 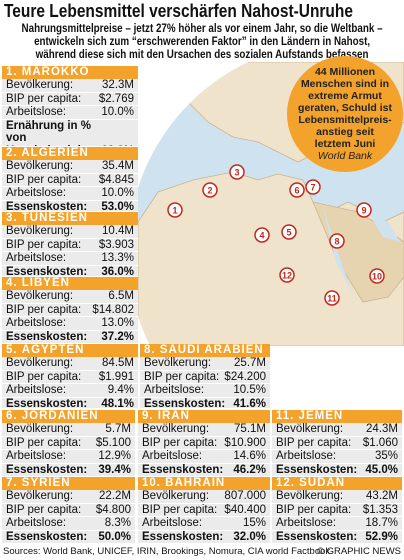 What do you see at coordinates (70, 113) in the screenshot?
I see `stat-row: Arbeitslose: 10.0%` at bounding box center [70, 113].